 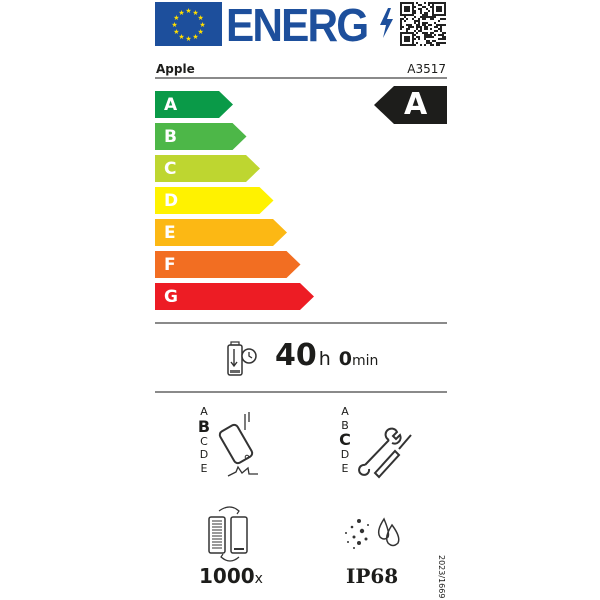 I want to click on energy-class-rating: A, so click(x=410, y=105).